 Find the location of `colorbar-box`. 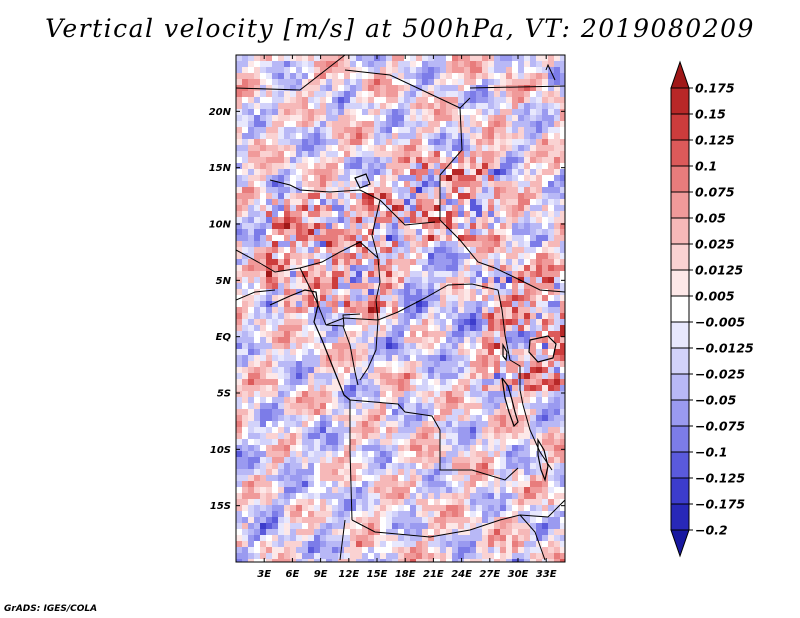

colorbar-box is located at coordinates (680, 283).